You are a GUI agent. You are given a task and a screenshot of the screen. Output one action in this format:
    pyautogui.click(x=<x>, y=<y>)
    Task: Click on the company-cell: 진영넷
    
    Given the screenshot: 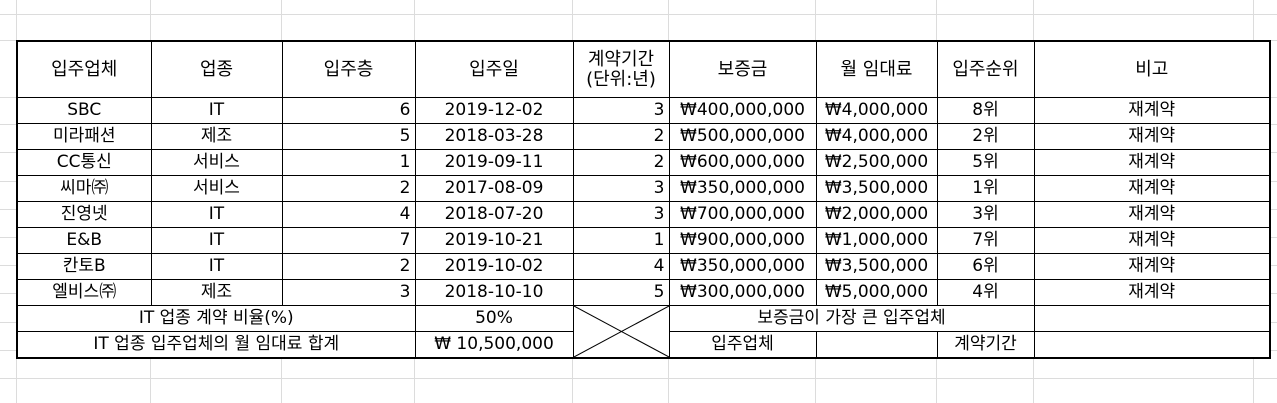 What is the action you would take?
    pyautogui.click(x=84, y=214)
    